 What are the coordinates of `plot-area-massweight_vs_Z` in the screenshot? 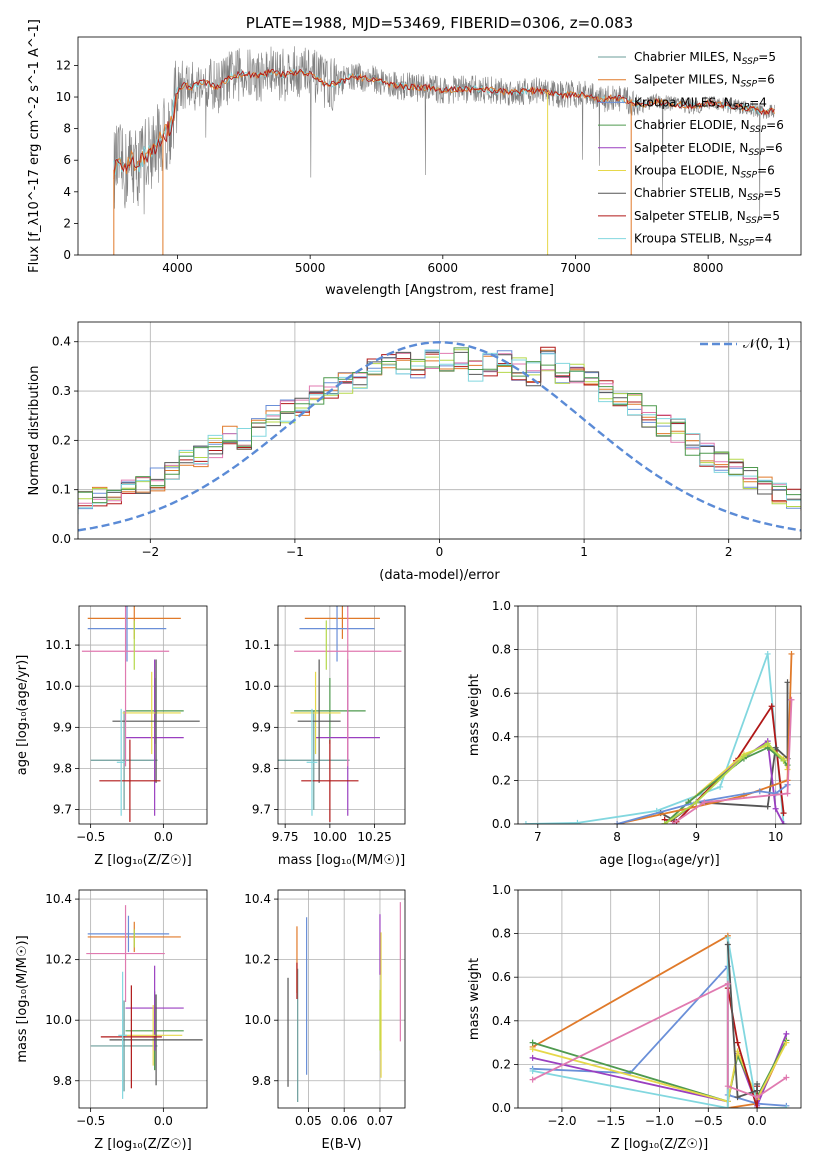 It's located at (659, 1020).